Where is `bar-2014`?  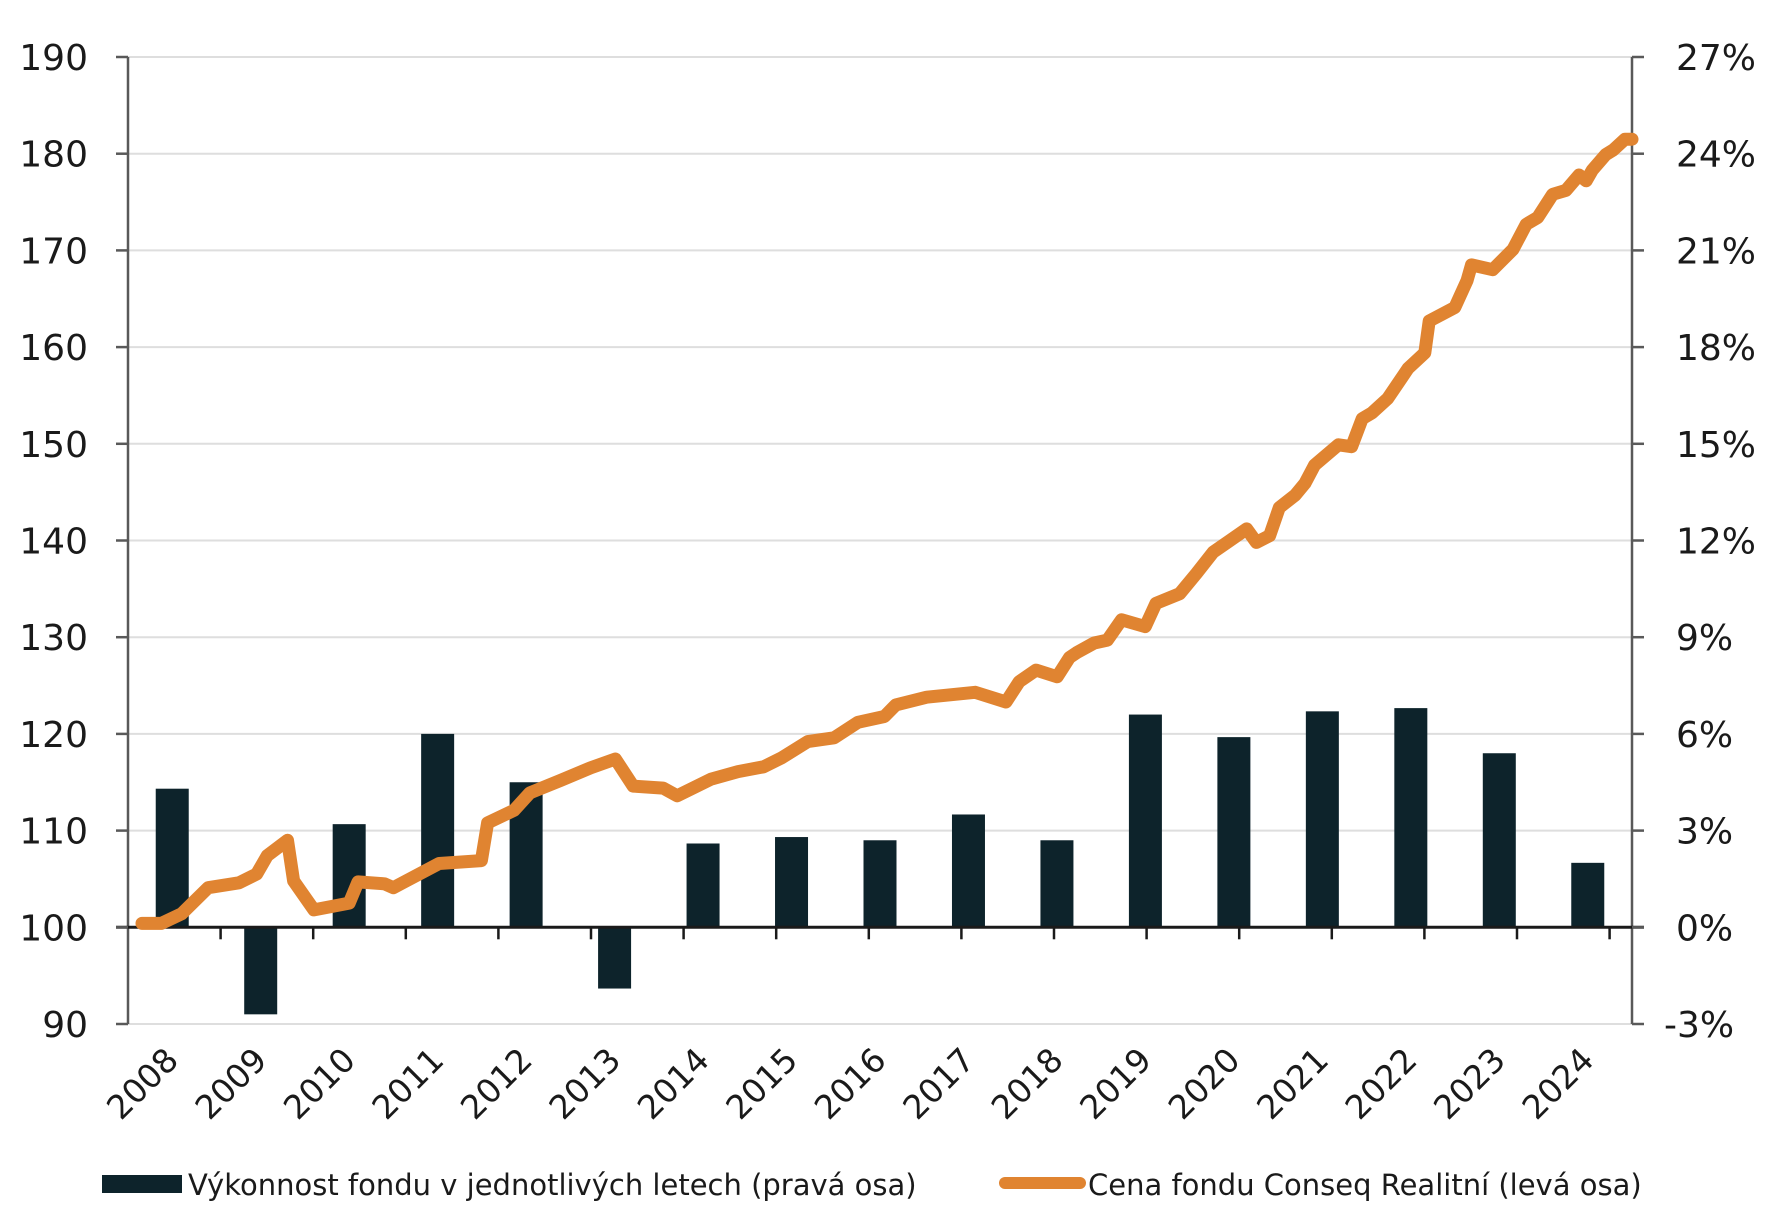 bar-2014 is located at coordinates (703, 885).